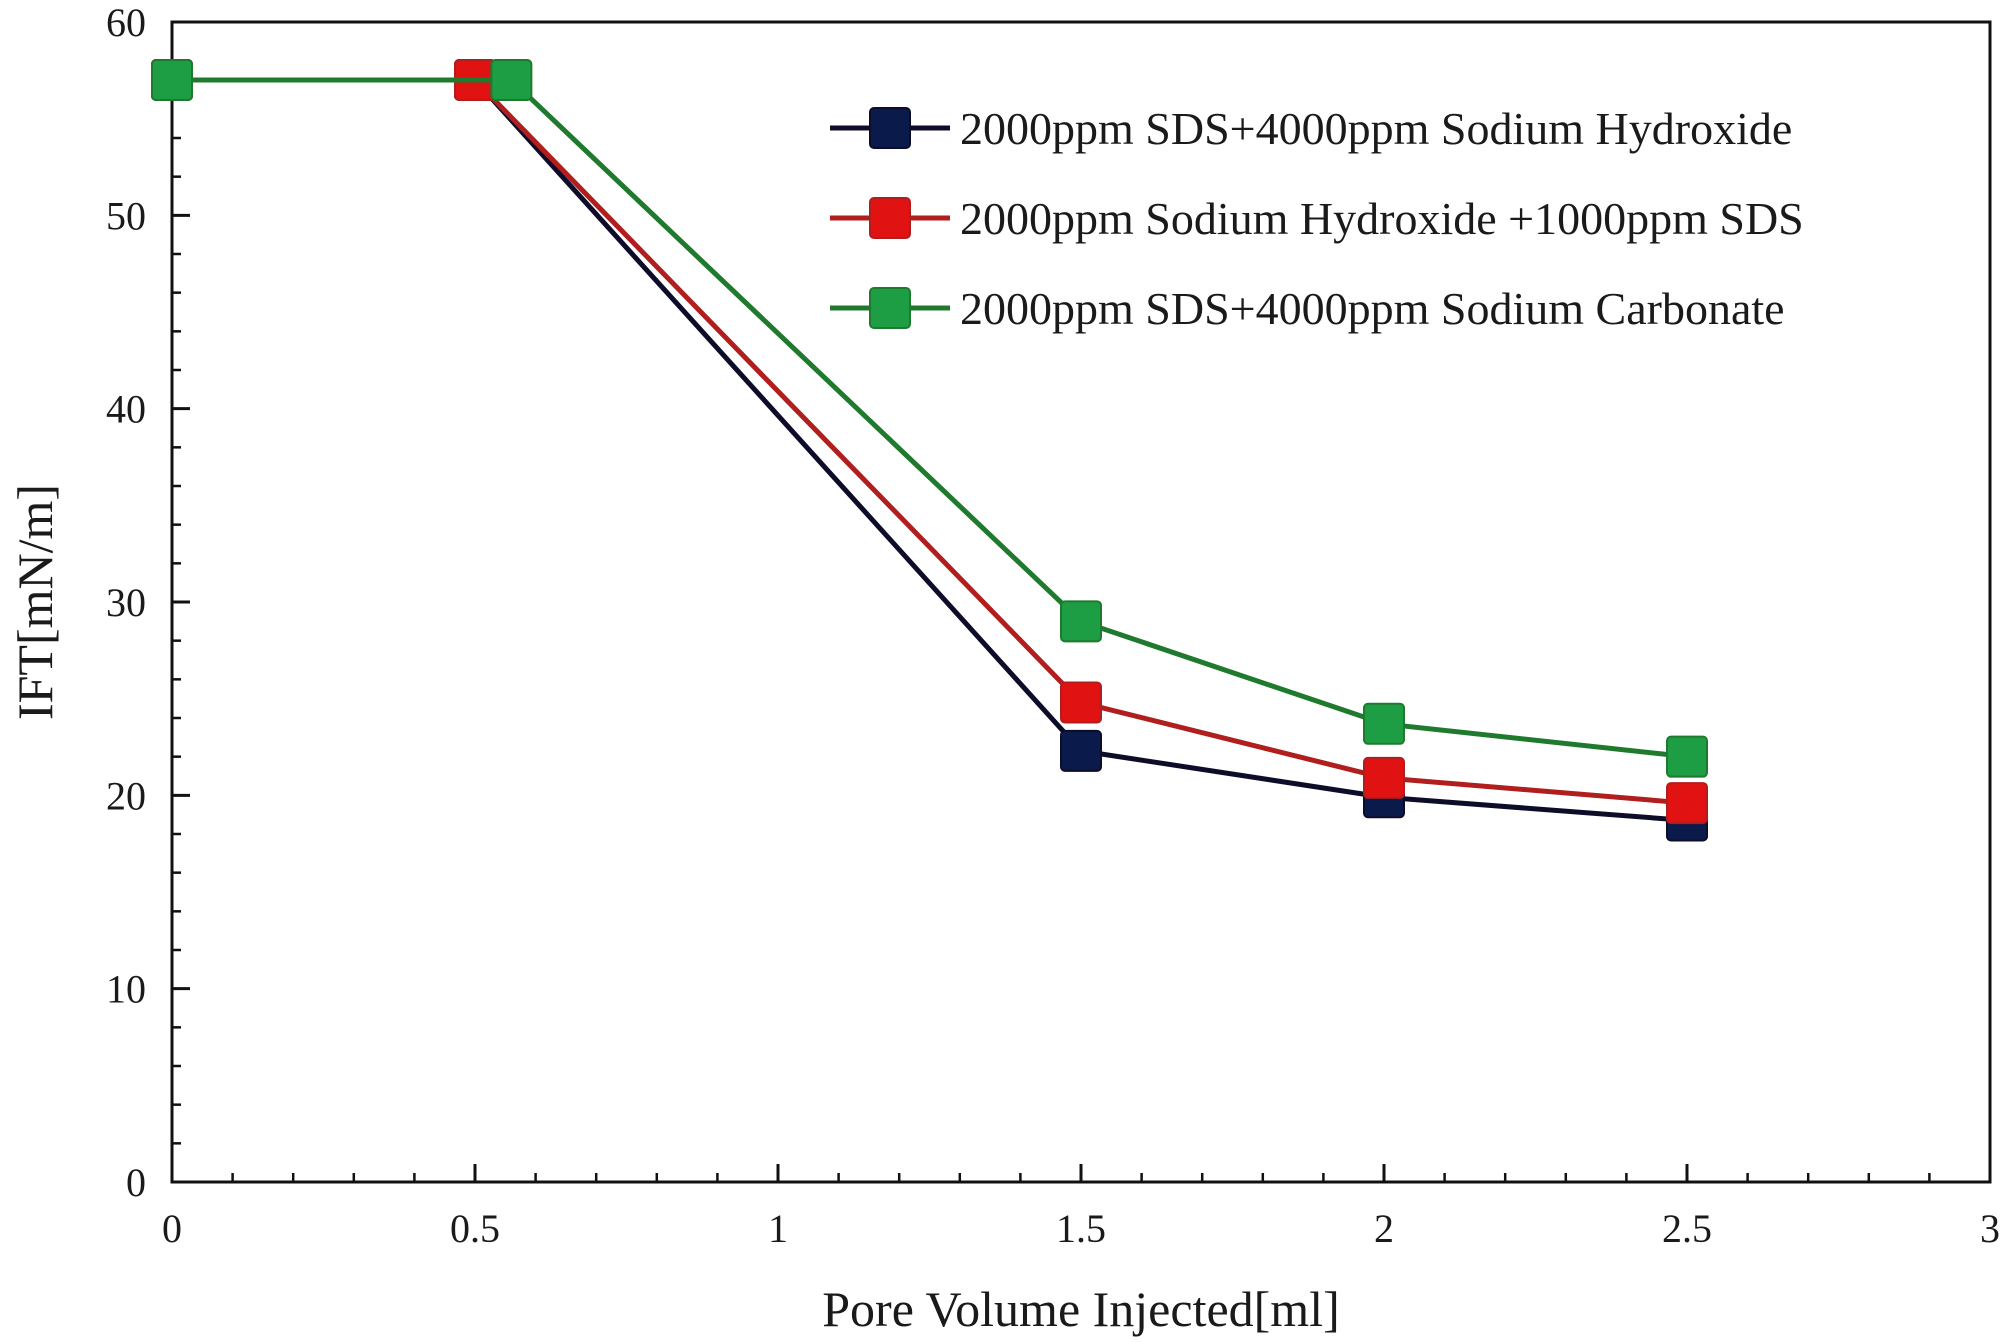 The width and height of the screenshot is (2008, 1342). Describe the element at coordinates (1372, 308) in the screenshot. I see `legend-label: 2000ppm SDS+4000ppm Sodium Carbonate` at that location.